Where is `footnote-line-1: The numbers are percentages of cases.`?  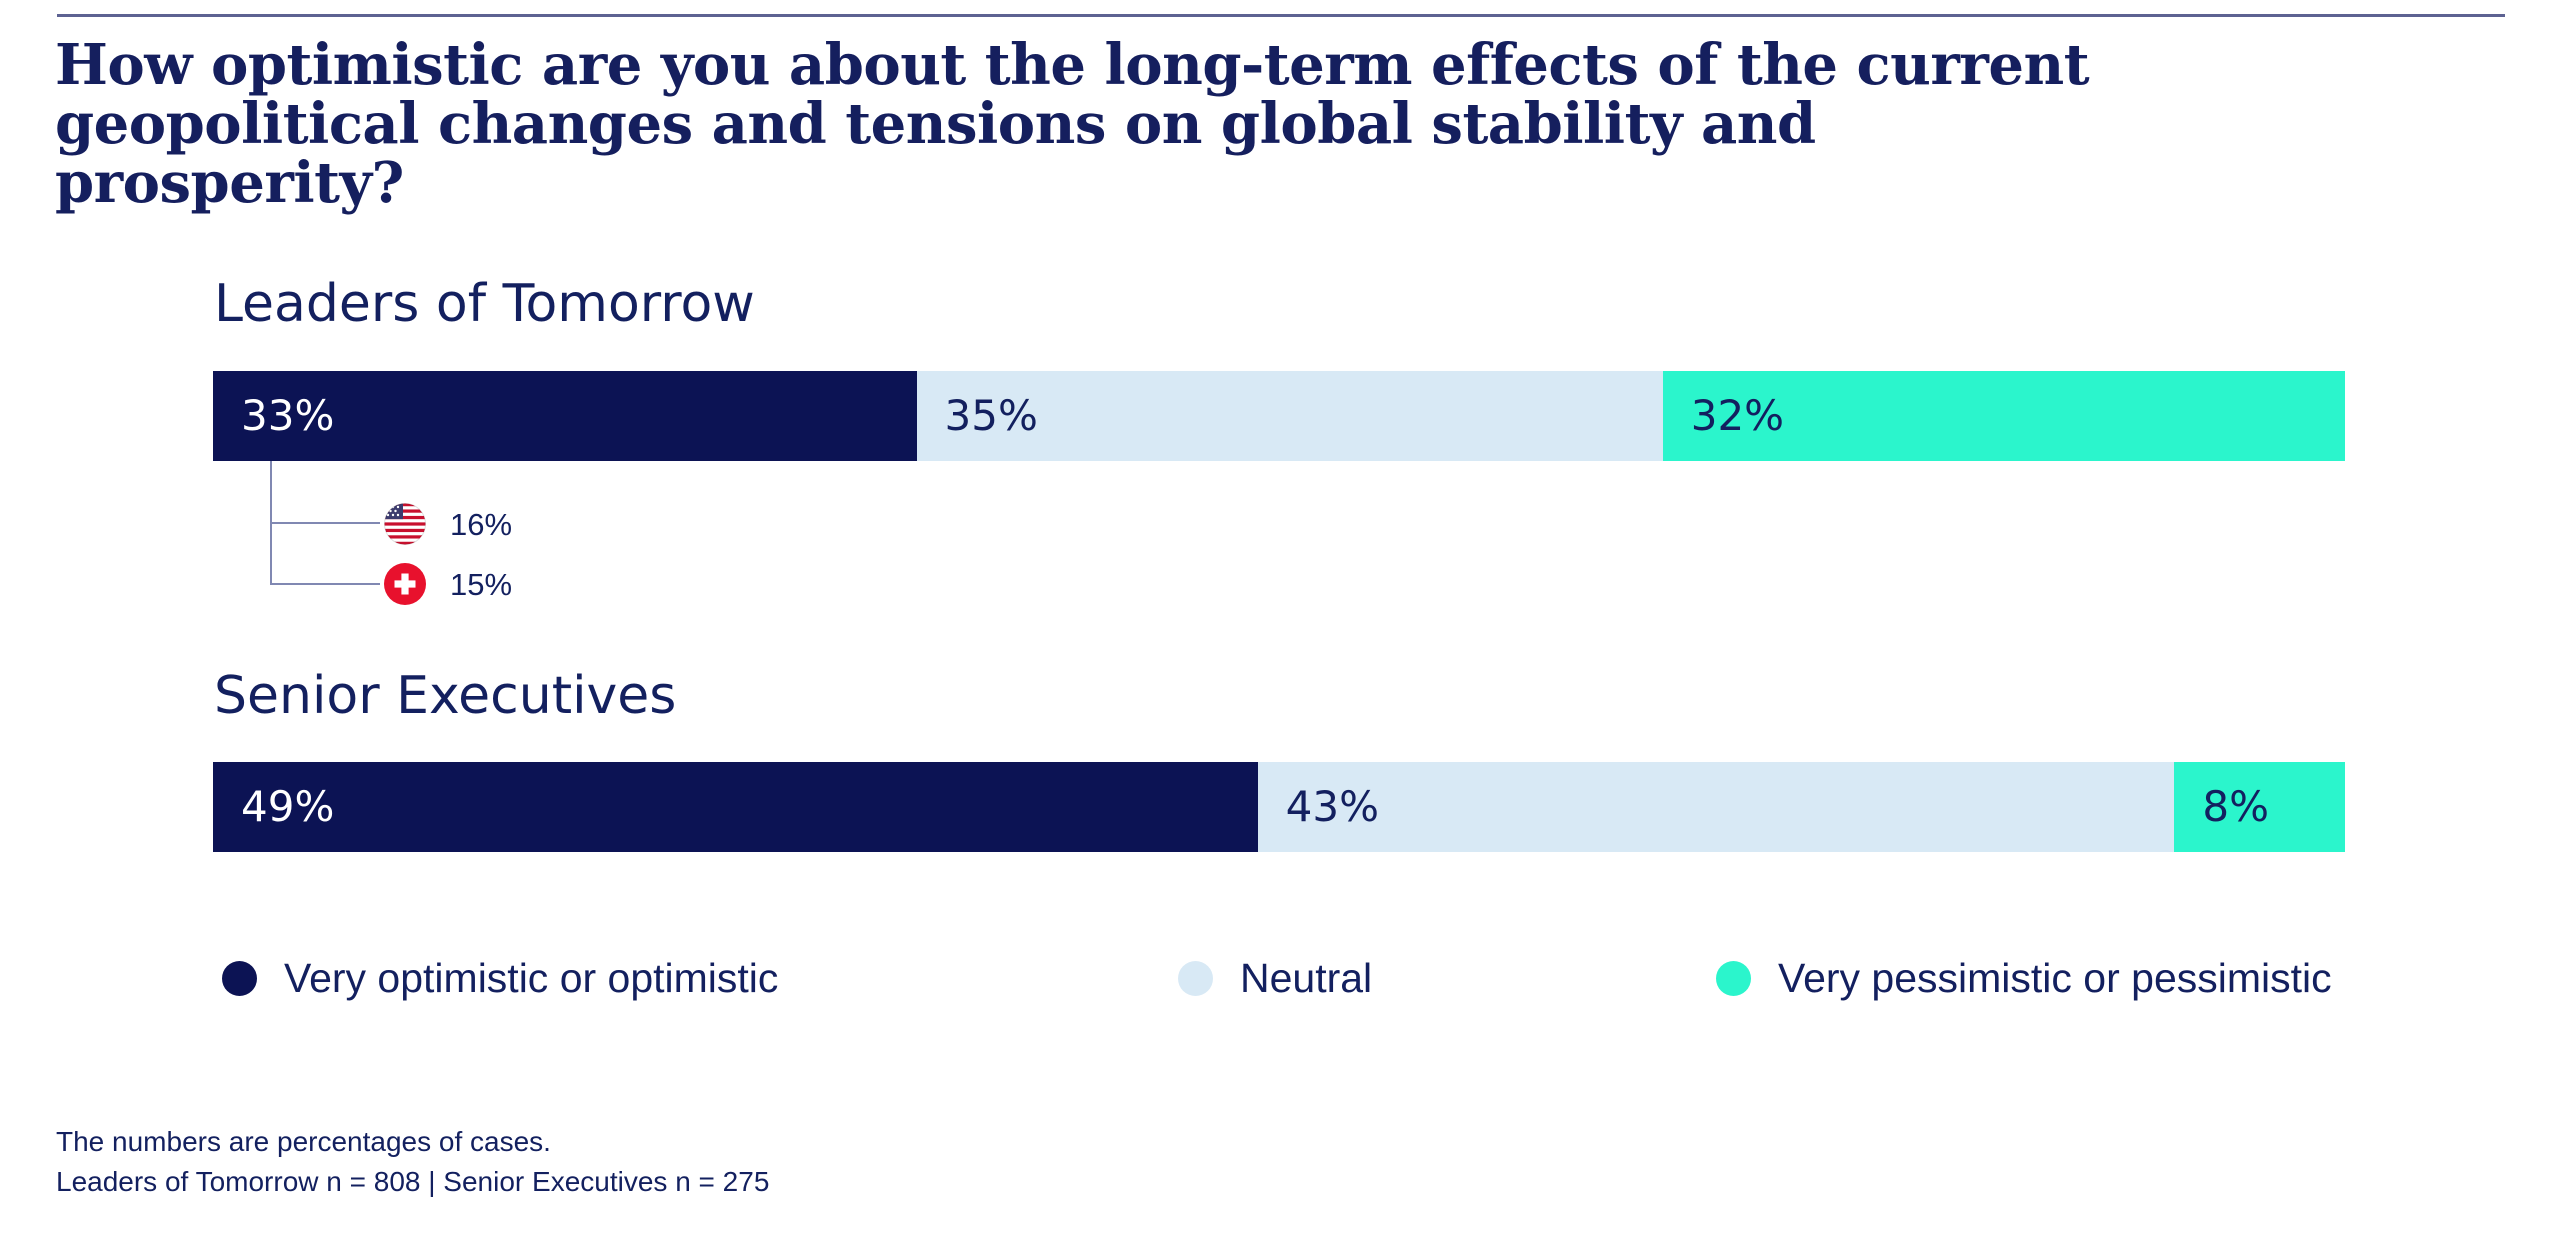
footnote-line-1: The numbers are percentages of cases. is located at coordinates (303, 1141).